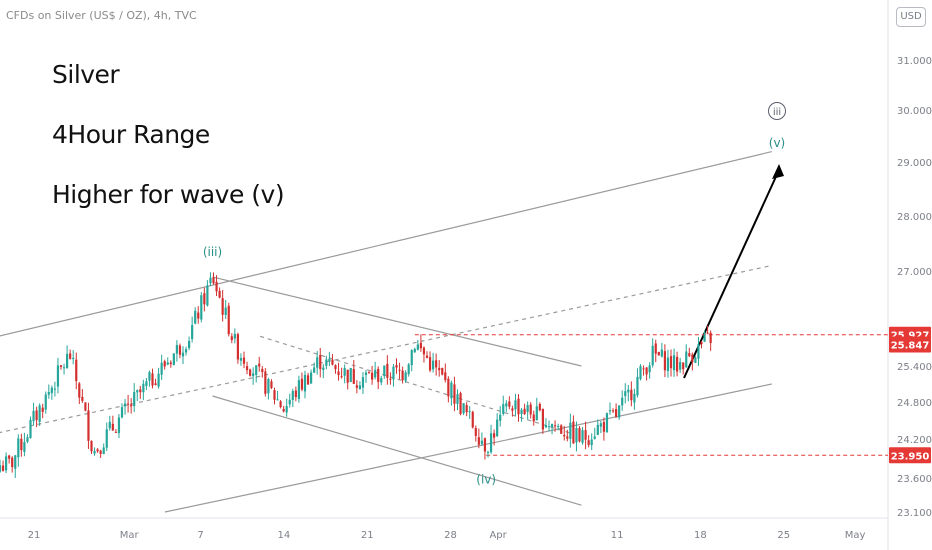  What do you see at coordinates (777, 111) in the screenshot?
I see `wave-label-circled: iii` at bounding box center [777, 111].